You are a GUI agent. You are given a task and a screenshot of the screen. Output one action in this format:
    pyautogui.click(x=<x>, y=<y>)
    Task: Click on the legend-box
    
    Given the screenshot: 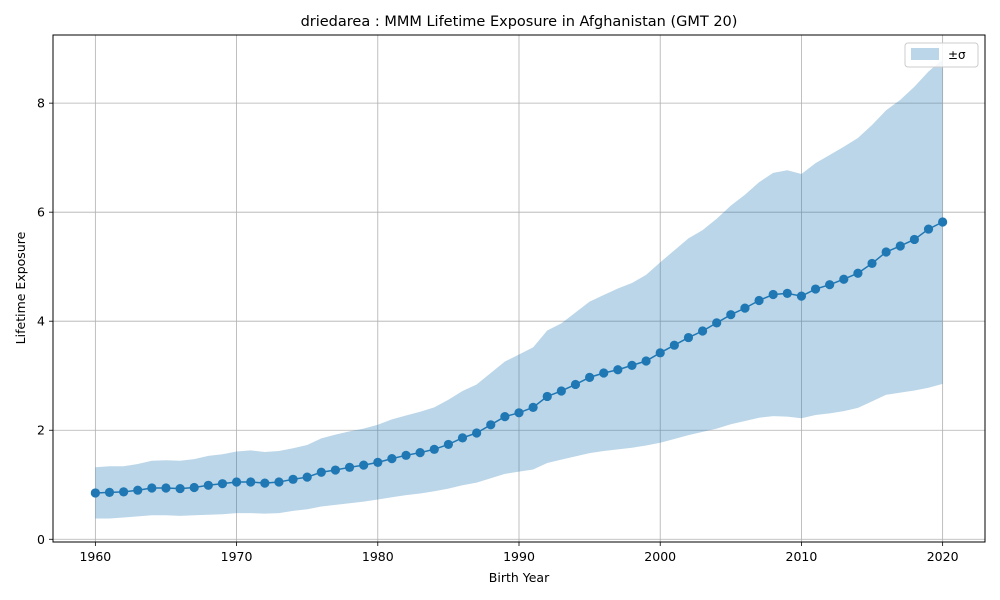 What is the action you would take?
    pyautogui.click(x=941, y=55)
    